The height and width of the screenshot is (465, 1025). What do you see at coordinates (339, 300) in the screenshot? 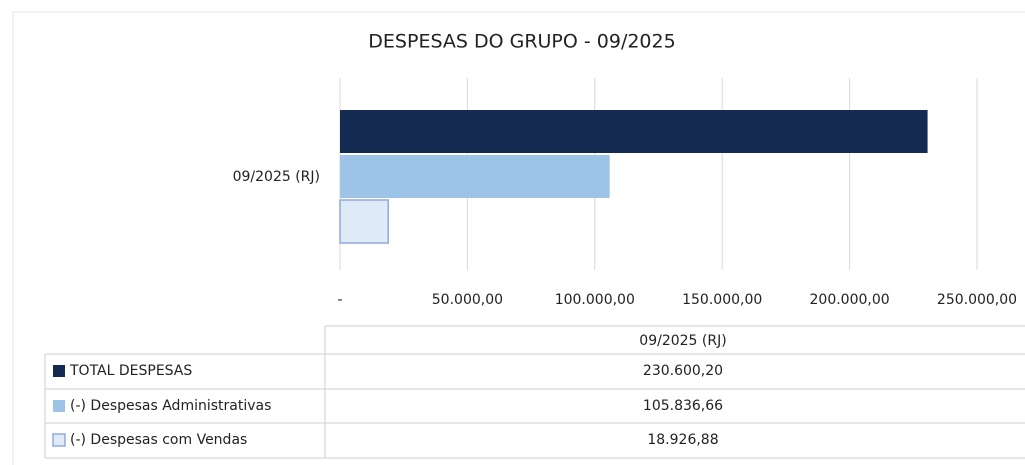
I see `x-tick-label: -` at bounding box center [339, 300].